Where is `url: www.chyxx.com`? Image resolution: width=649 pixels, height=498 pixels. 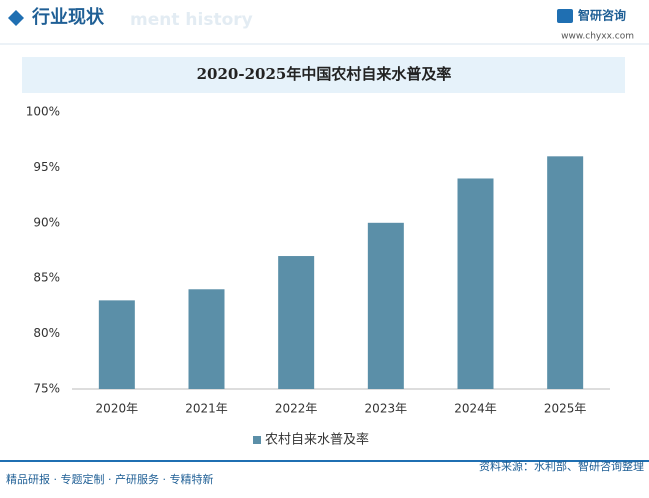 url: www.chyxx.com is located at coordinates (597, 37).